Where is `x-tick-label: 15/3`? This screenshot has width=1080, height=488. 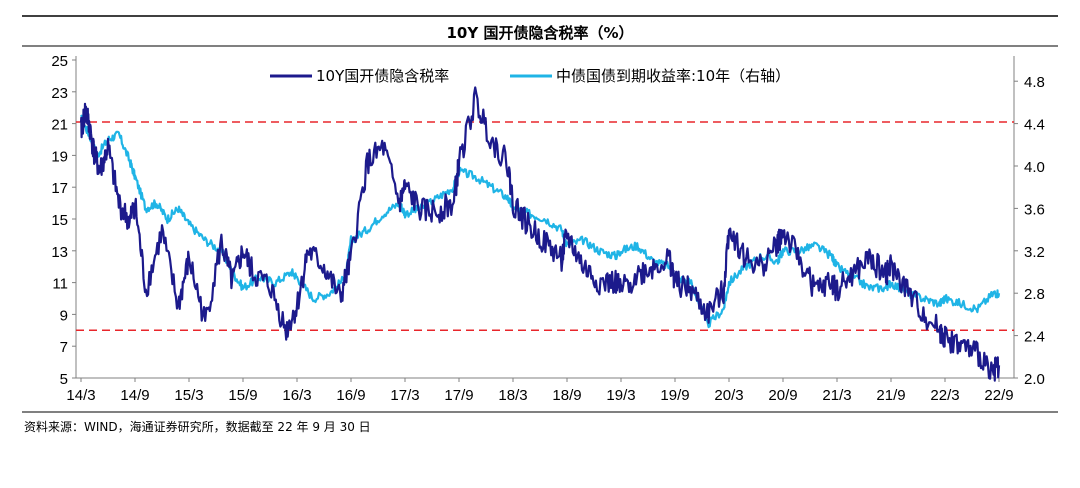
x-tick-label: 15/3 is located at coordinates (188, 395).